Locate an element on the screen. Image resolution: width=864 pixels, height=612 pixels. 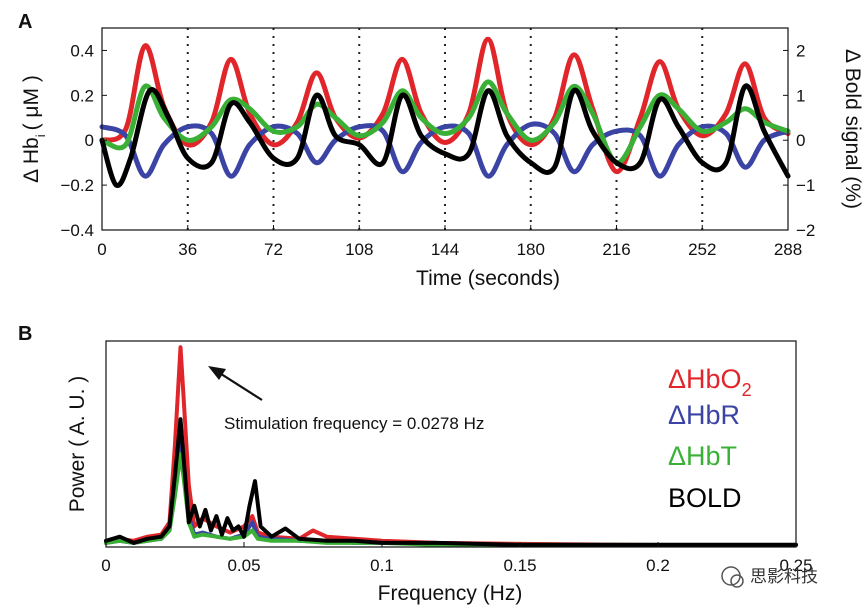
panel-b-y-label: Power ( A. U. ) is located at coordinates (77, 444).